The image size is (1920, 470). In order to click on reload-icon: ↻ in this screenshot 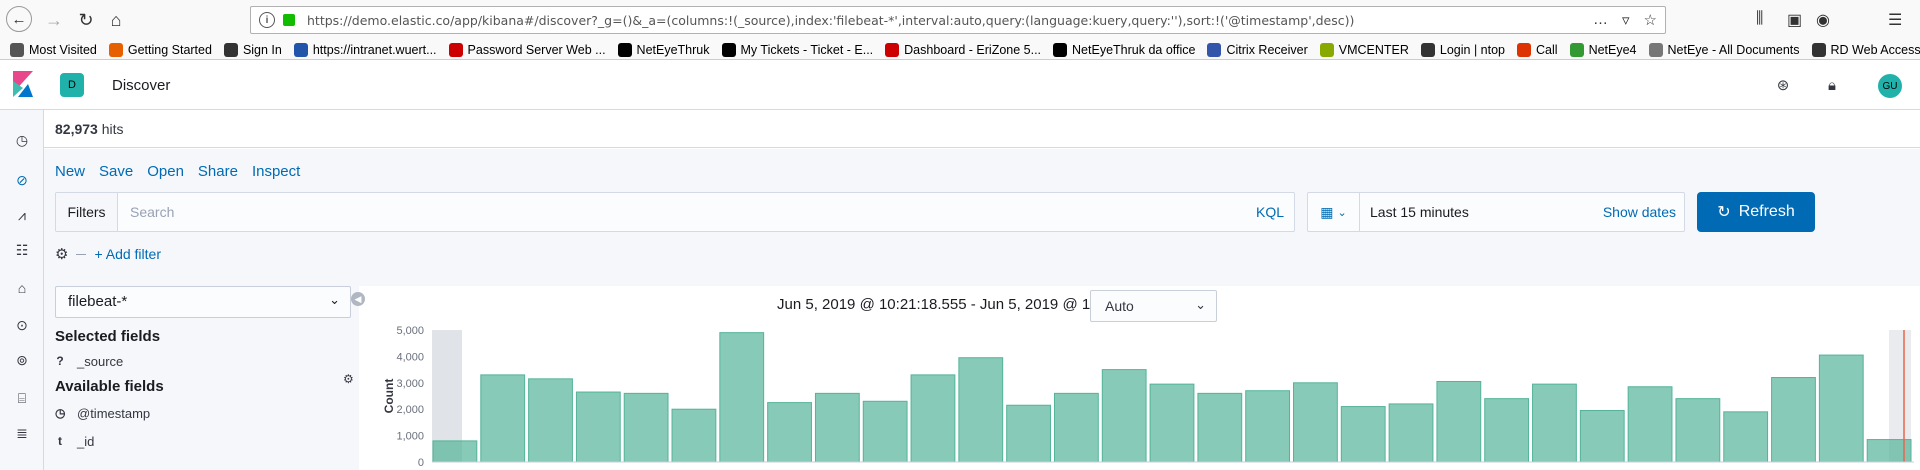, I will do `click(86, 19)`.